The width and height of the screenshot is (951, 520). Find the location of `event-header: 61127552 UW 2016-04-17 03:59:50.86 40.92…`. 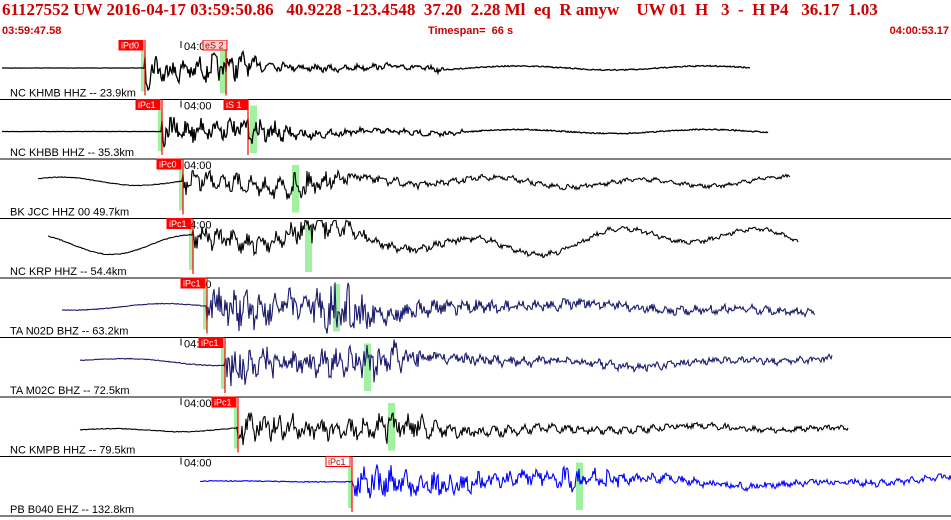

event-header: 61127552 UW 2016-04-17 03:59:50.86 40.92… is located at coordinates (475, 20).